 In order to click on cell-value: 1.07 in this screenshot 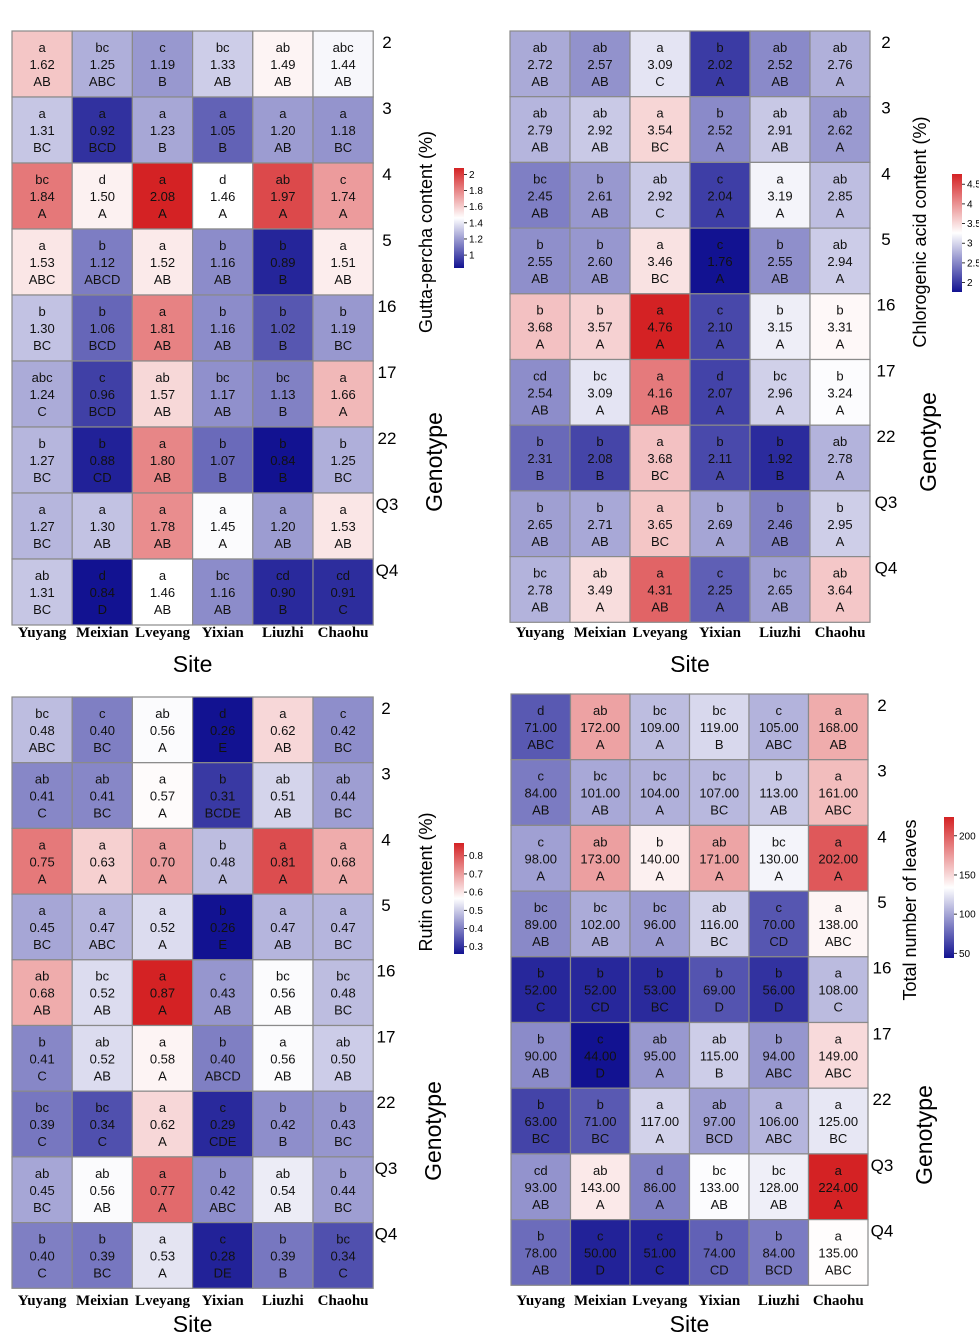, I will do `click(222, 460)`.